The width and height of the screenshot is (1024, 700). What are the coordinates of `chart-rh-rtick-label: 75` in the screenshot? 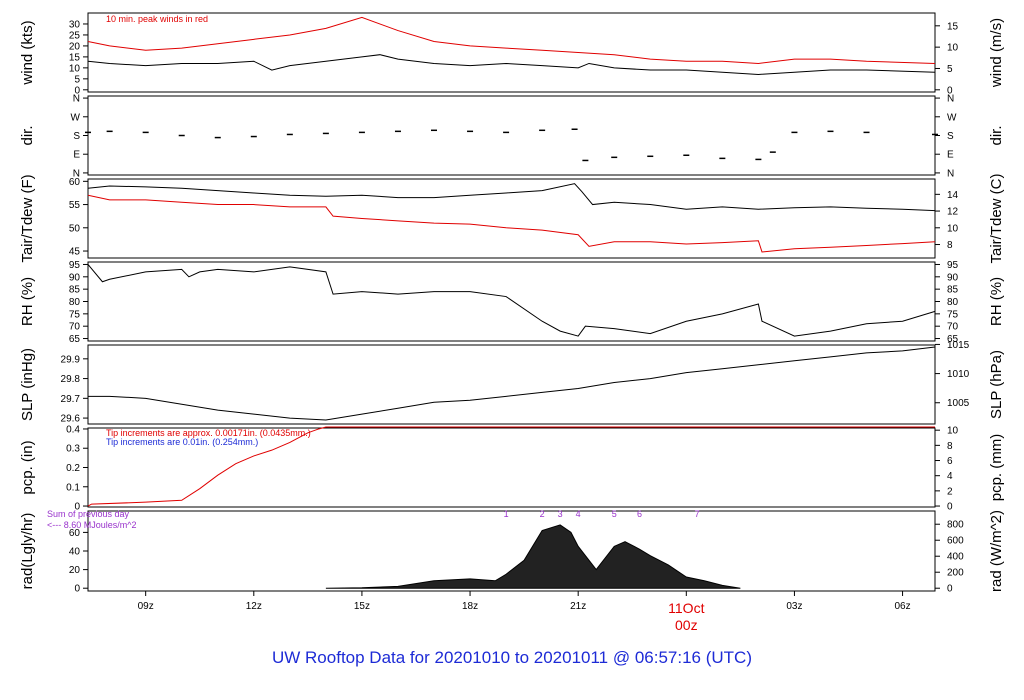 It's located at (953, 314).